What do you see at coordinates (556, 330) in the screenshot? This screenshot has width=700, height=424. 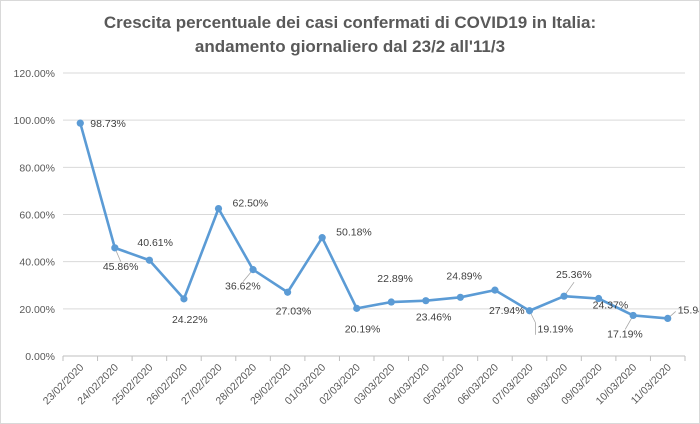 I see `data-label: 19.19%` at bounding box center [556, 330].